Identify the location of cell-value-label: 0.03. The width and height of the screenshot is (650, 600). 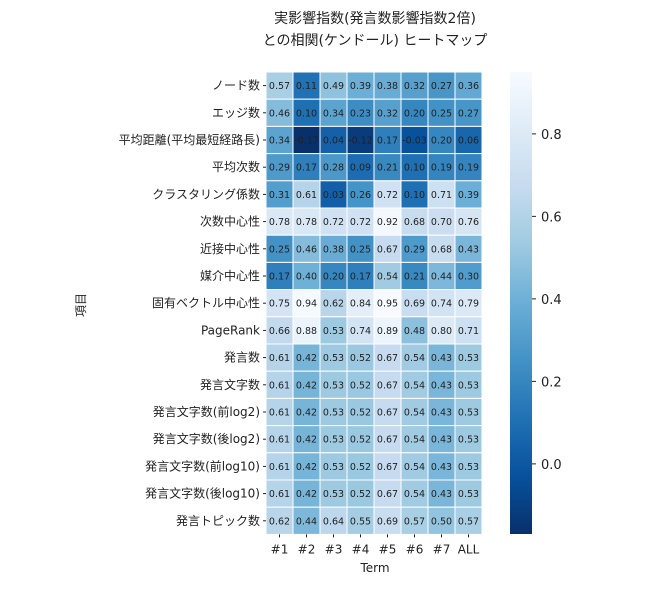
(333, 195).